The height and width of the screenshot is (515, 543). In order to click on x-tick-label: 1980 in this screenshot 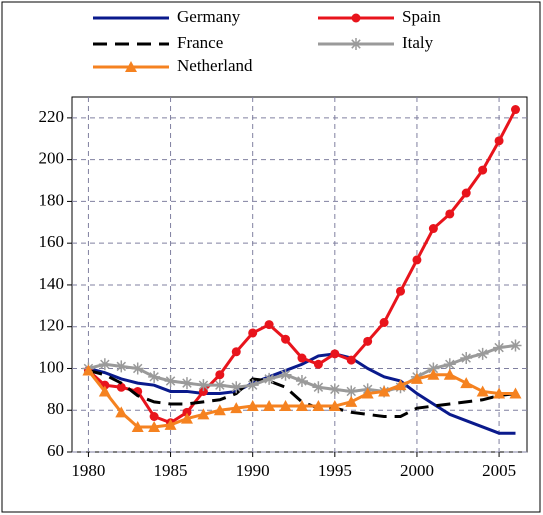, I will do `click(88, 470)`.